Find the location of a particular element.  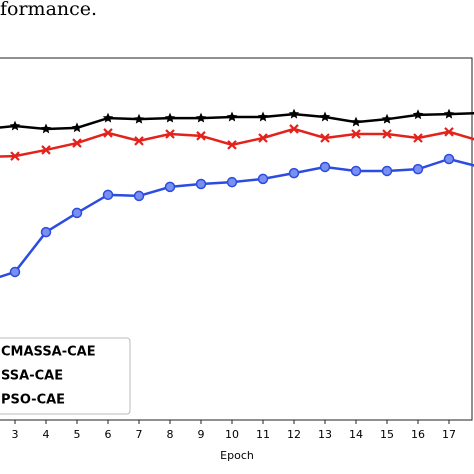

x-tick-label: 16 is located at coordinates (418, 434).